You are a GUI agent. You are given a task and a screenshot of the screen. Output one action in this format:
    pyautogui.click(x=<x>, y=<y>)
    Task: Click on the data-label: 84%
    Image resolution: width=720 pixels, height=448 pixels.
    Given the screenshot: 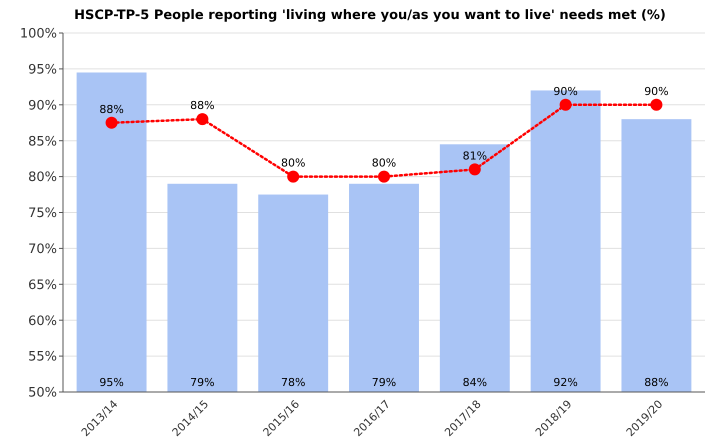 What is the action you would take?
    pyautogui.click(x=475, y=382)
    